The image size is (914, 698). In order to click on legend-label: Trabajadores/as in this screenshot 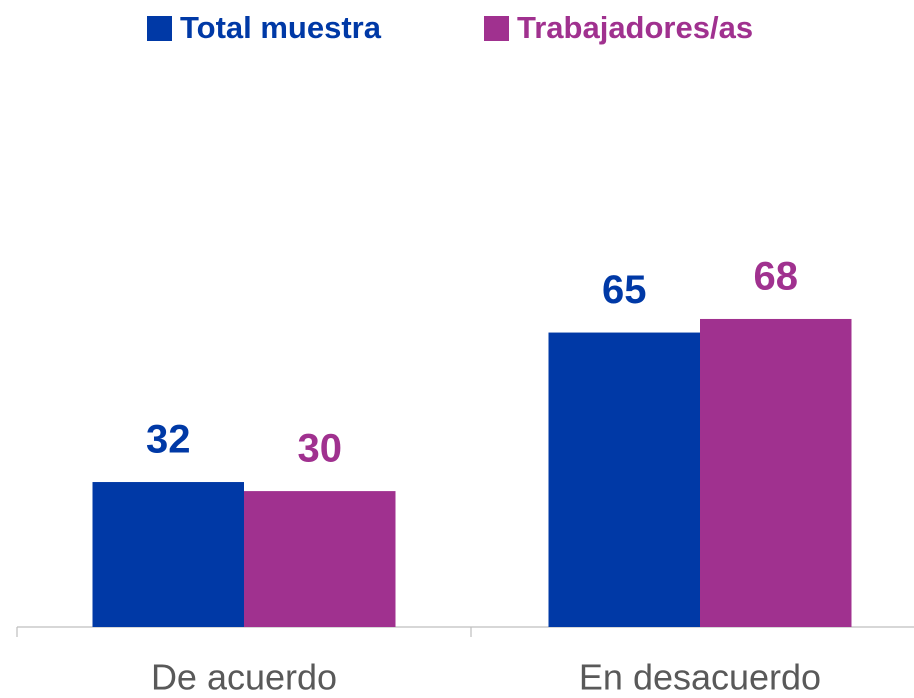, I will do `click(635, 27)`.